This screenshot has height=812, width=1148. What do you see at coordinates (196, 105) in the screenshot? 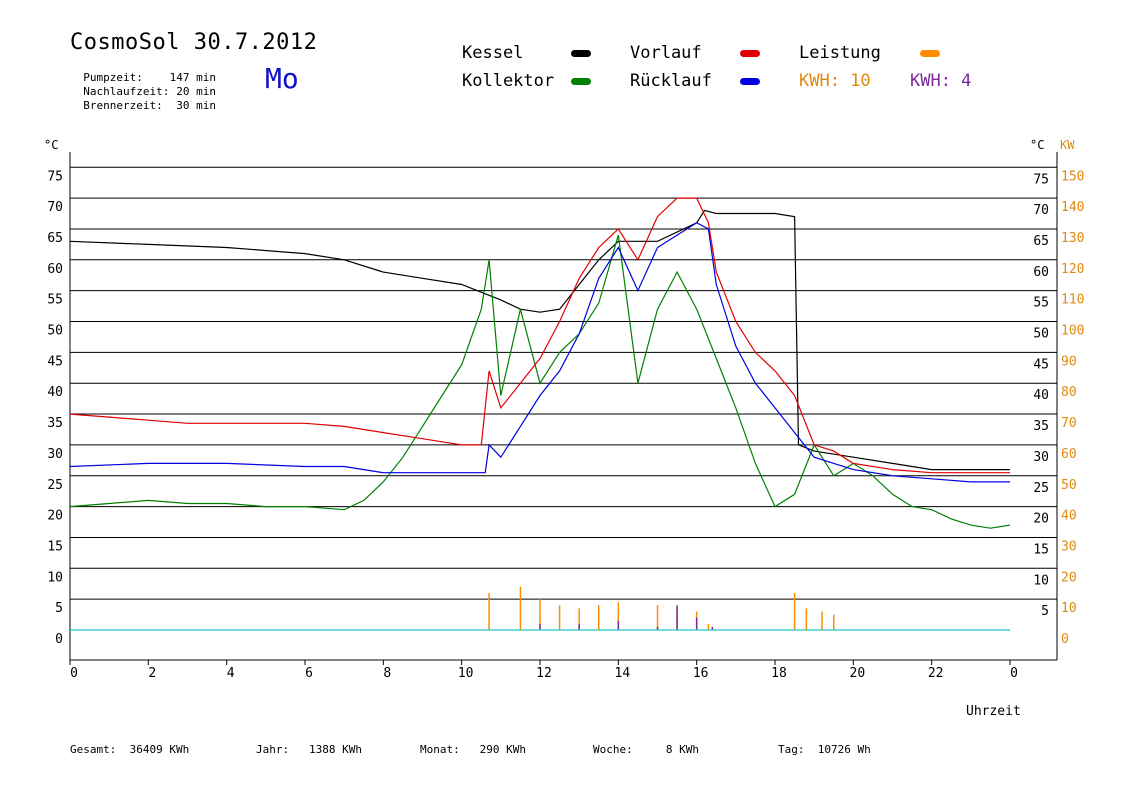
I see `param-value: 30 min` at bounding box center [196, 105].